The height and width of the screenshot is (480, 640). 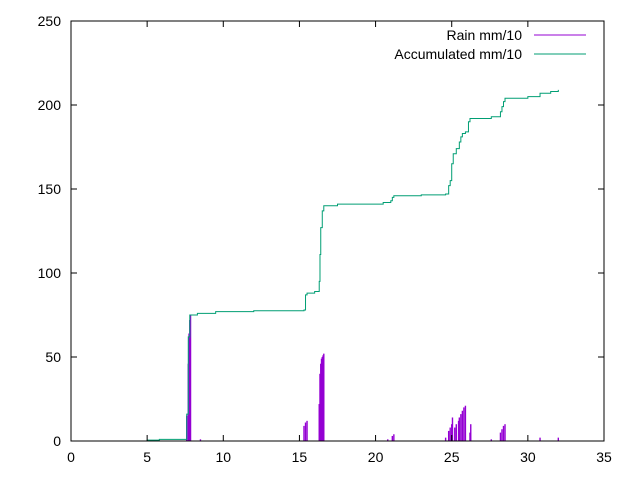 What do you see at coordinates (376, 457) in the screenshot?
I see `x-tick-label: 20` at bounding box center [376, 457].